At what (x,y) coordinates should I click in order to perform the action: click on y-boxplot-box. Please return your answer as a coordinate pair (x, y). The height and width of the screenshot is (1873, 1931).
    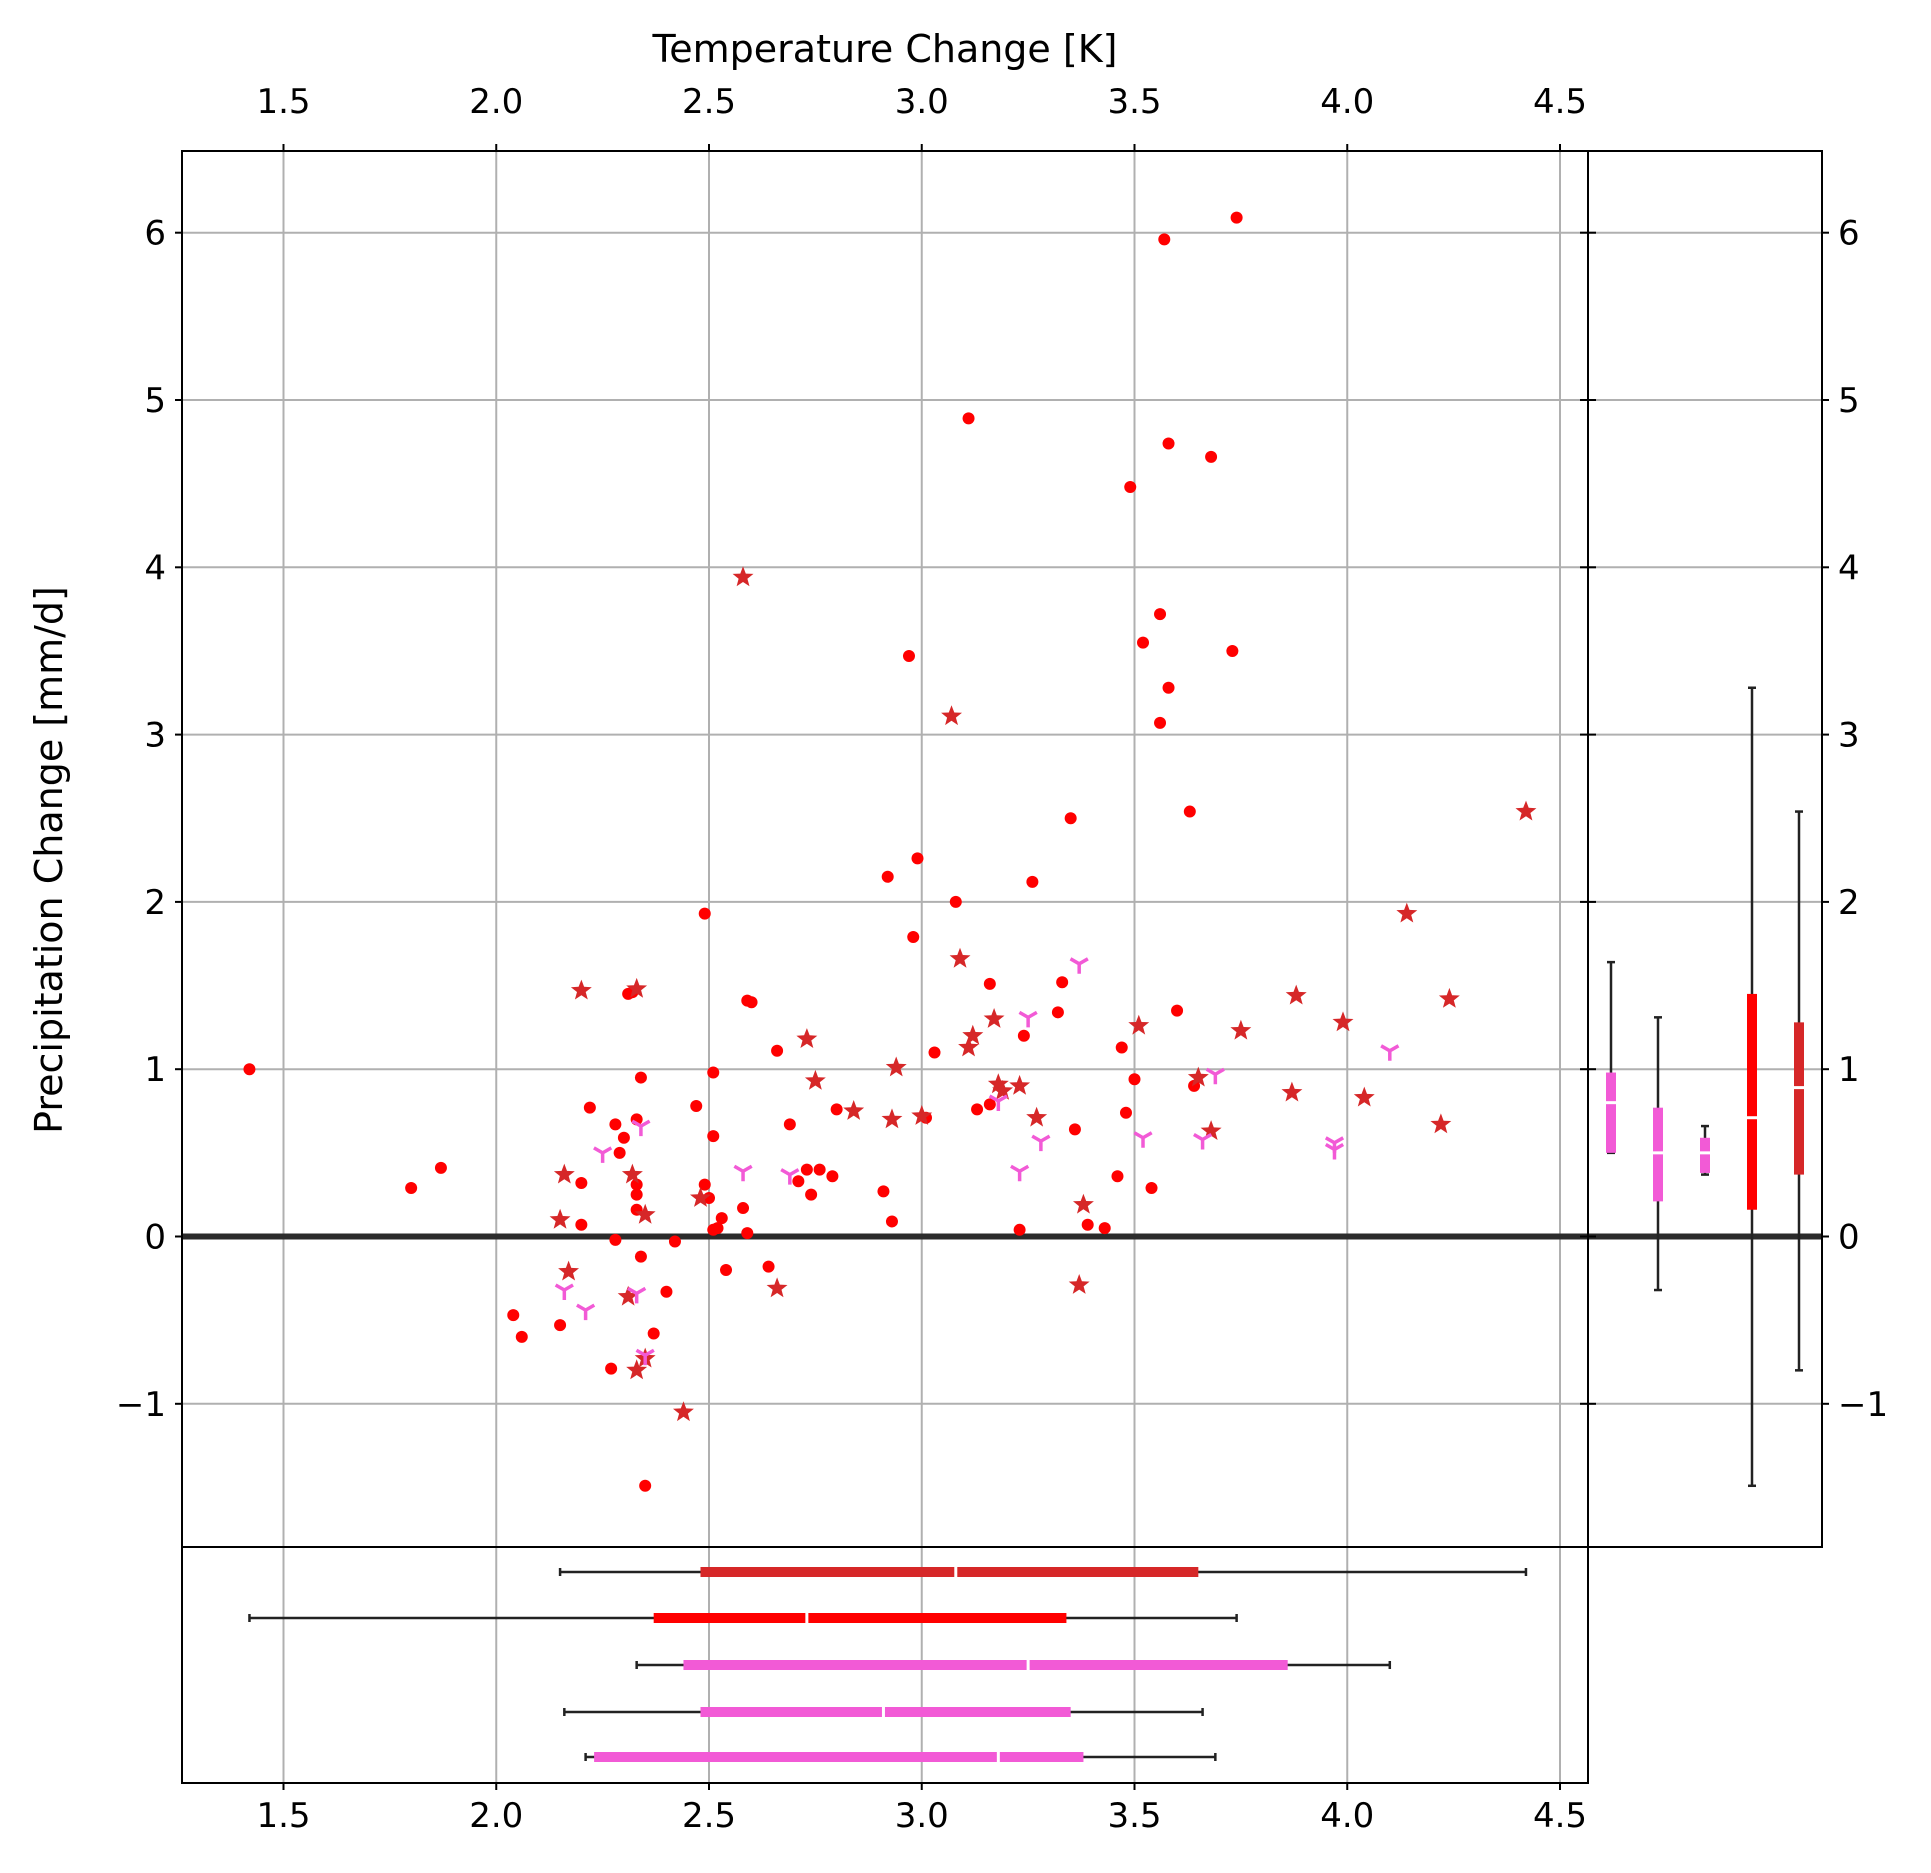
    Looking at the image, I should click on (1611, 1112).